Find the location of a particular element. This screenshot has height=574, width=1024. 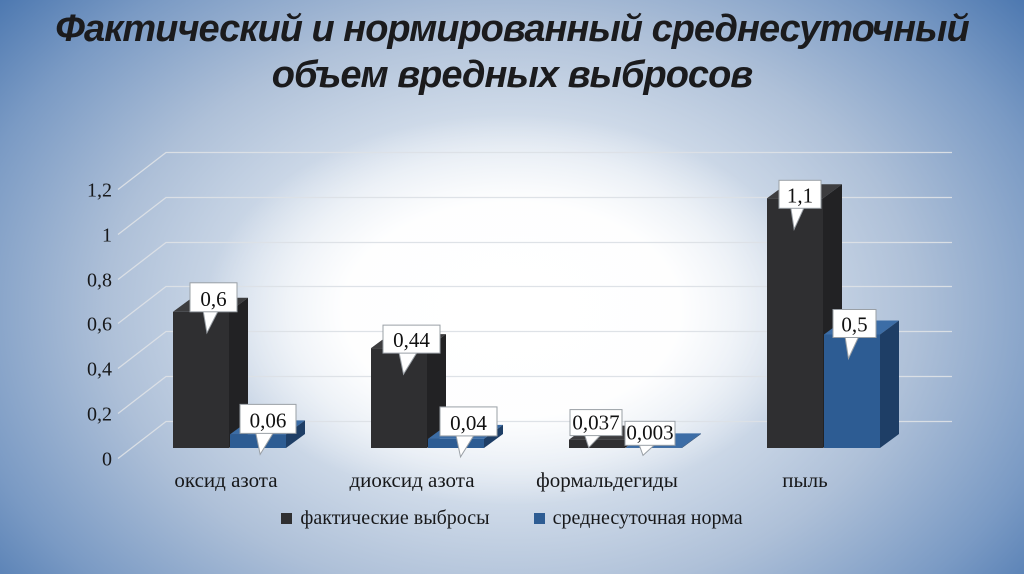

legend-label: среднесуточная норма is located at coordinates (647, 518).